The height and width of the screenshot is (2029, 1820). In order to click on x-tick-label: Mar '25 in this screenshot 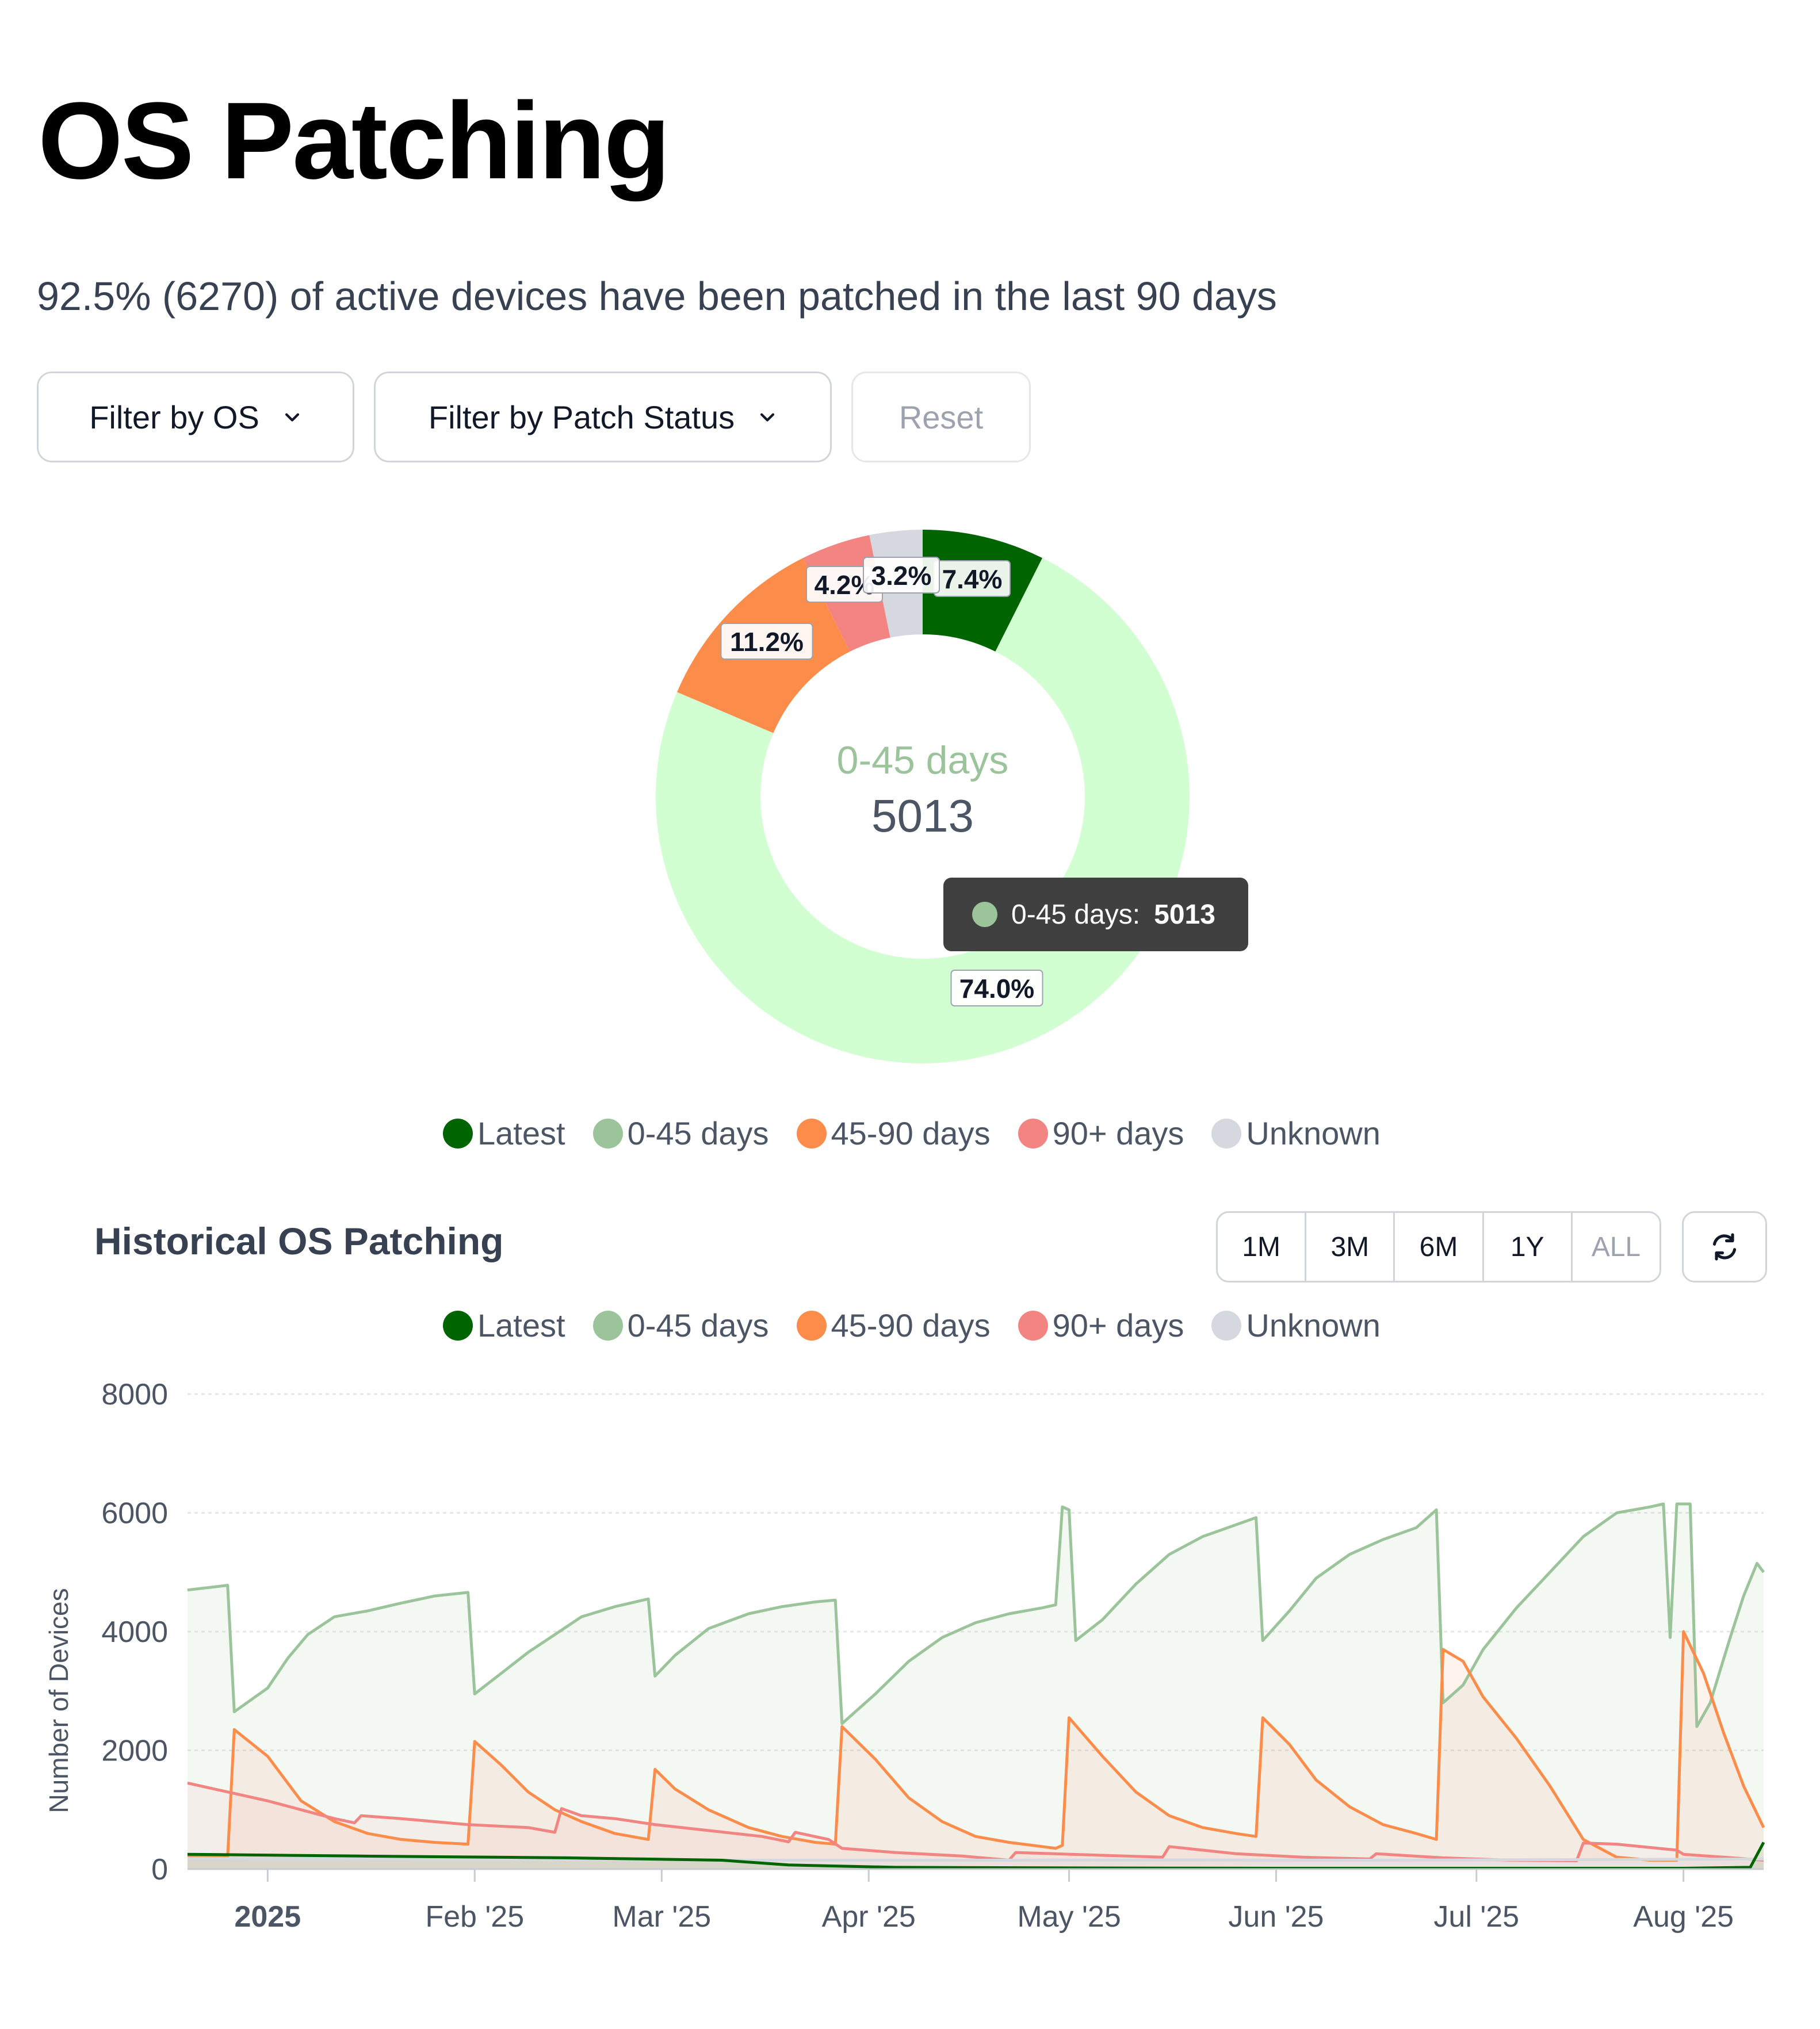, I will do `click(662, 1917)`.